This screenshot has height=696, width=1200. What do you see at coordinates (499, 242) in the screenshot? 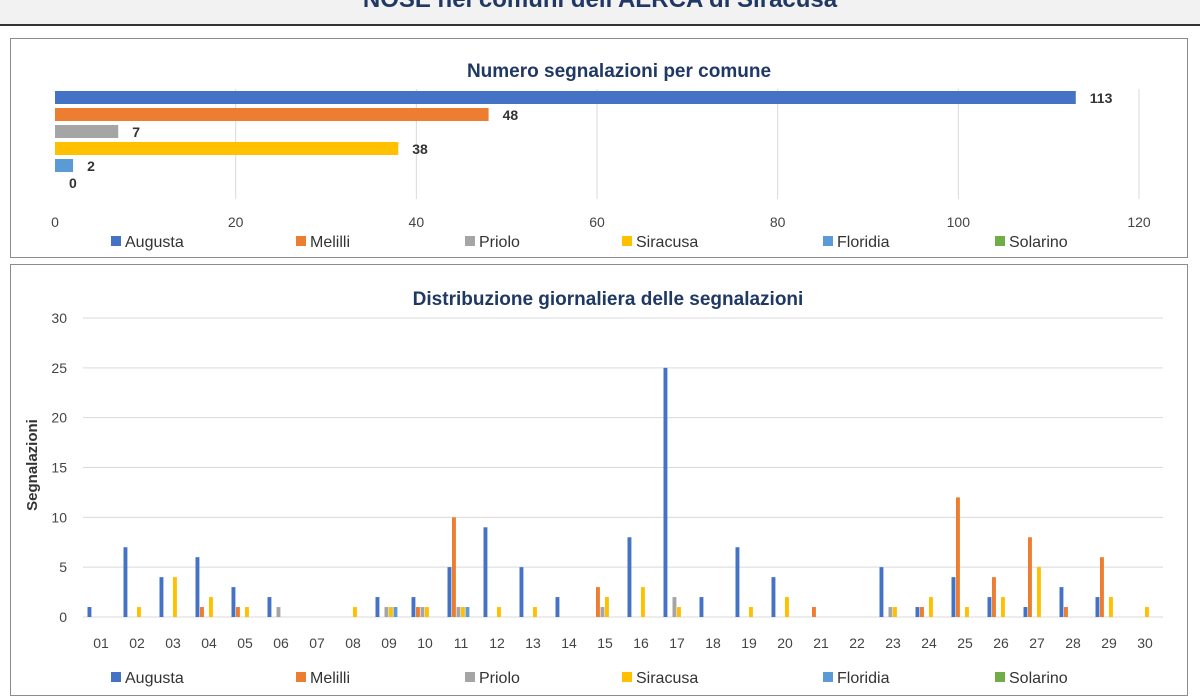
I see `legend-entry: Priolo` at bounding box center [499, 242].